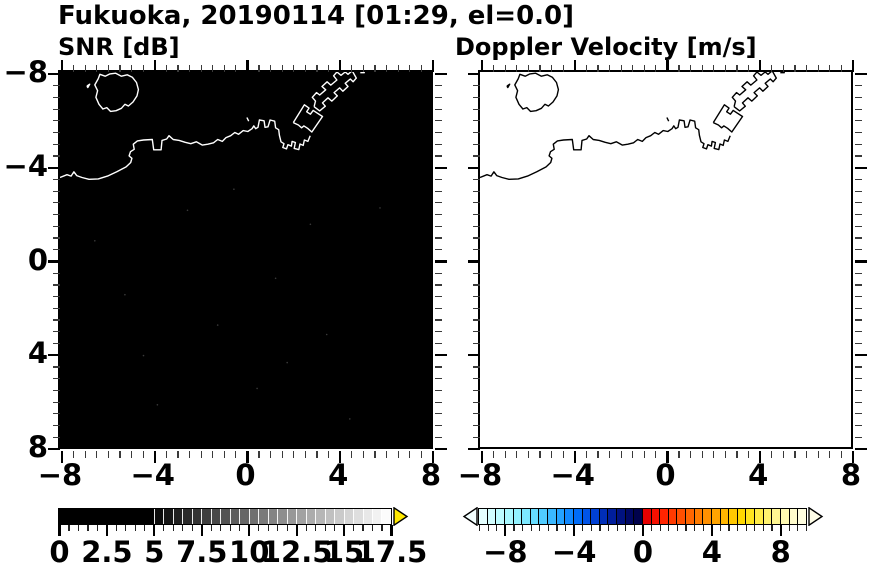 This screenshot has width=870, height=570. I want to click on coastline-nokonoshima-island, so click(117, 92).